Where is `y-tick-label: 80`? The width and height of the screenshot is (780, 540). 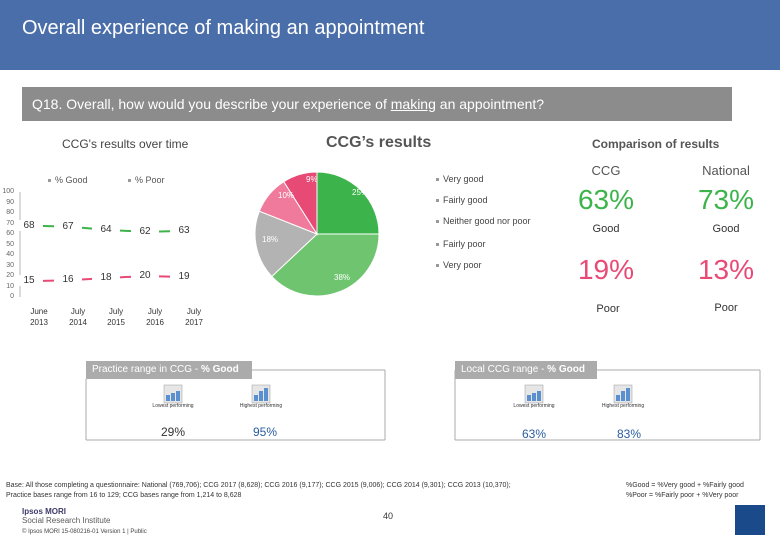 y-tick-label: 80 is located at coordinates (10, 212).